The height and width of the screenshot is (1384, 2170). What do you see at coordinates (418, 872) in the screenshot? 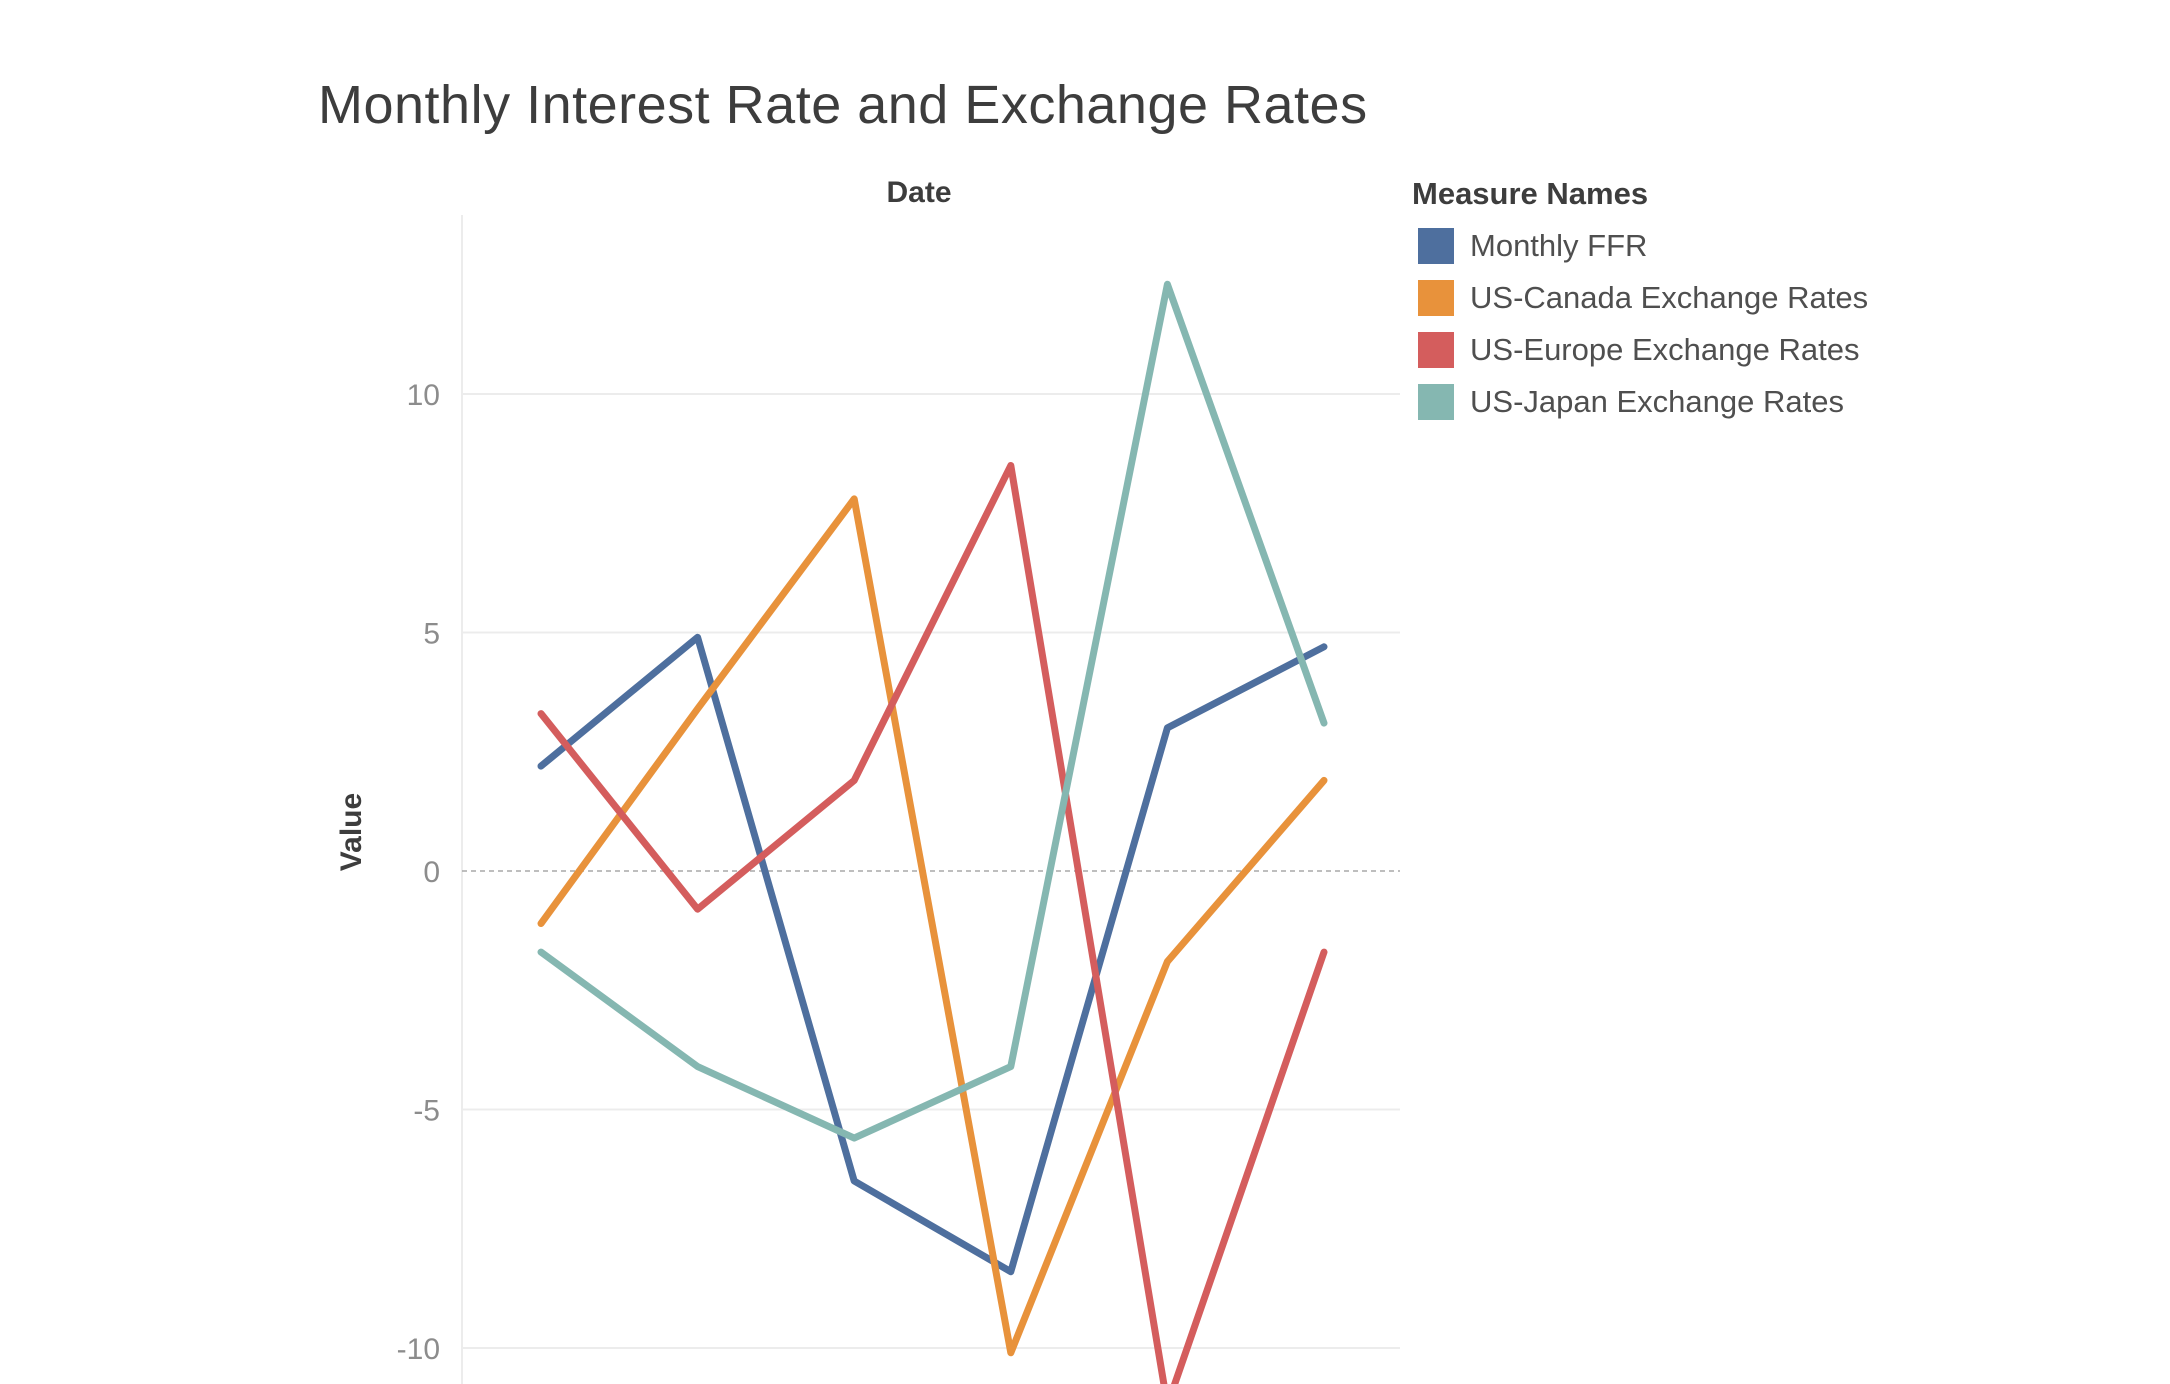
I see `y-axis-ticks: 10 5 0 -5 -10` at bounding box center [418, 872].